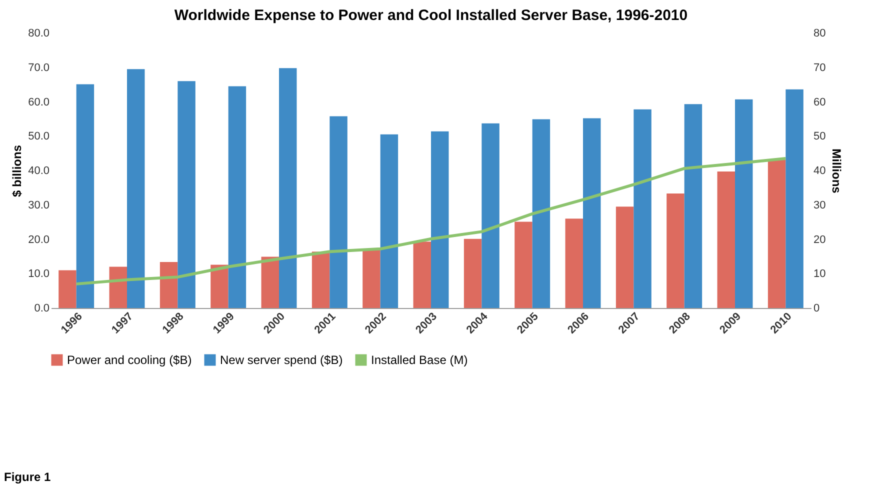  I want to click on chart-title: Worldwide Expense to Power and Cool Installed Server Base, 1996-2010, so click(431, 15).